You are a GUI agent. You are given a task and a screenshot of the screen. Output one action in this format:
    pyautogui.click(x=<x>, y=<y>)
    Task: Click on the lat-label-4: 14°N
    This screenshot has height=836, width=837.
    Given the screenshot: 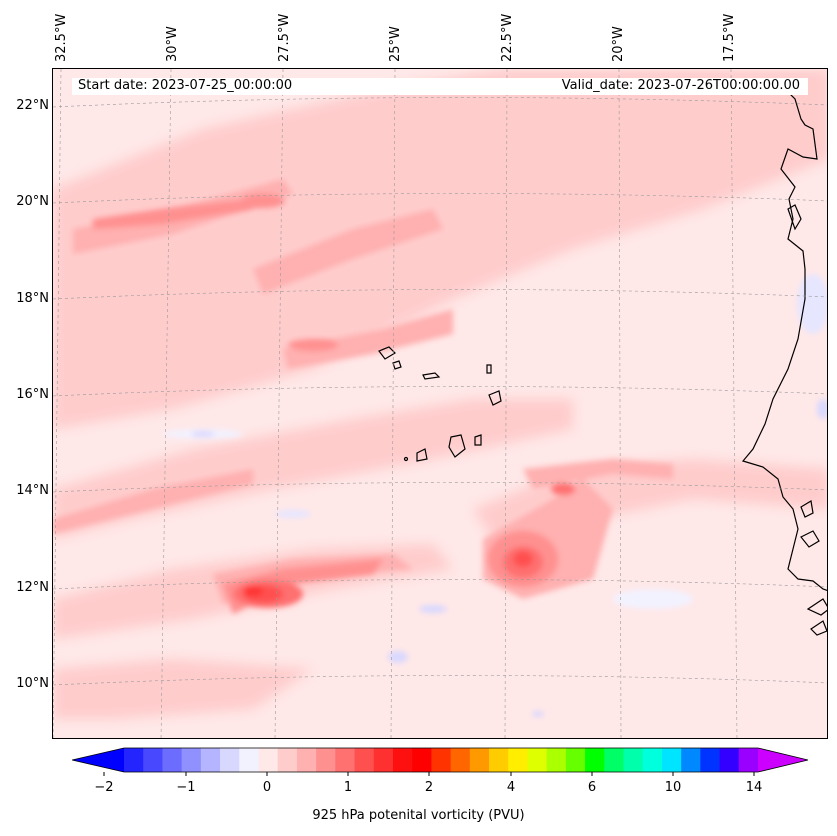 What is the action you would take?
    pyautogui.click(x=32, y=490)
    